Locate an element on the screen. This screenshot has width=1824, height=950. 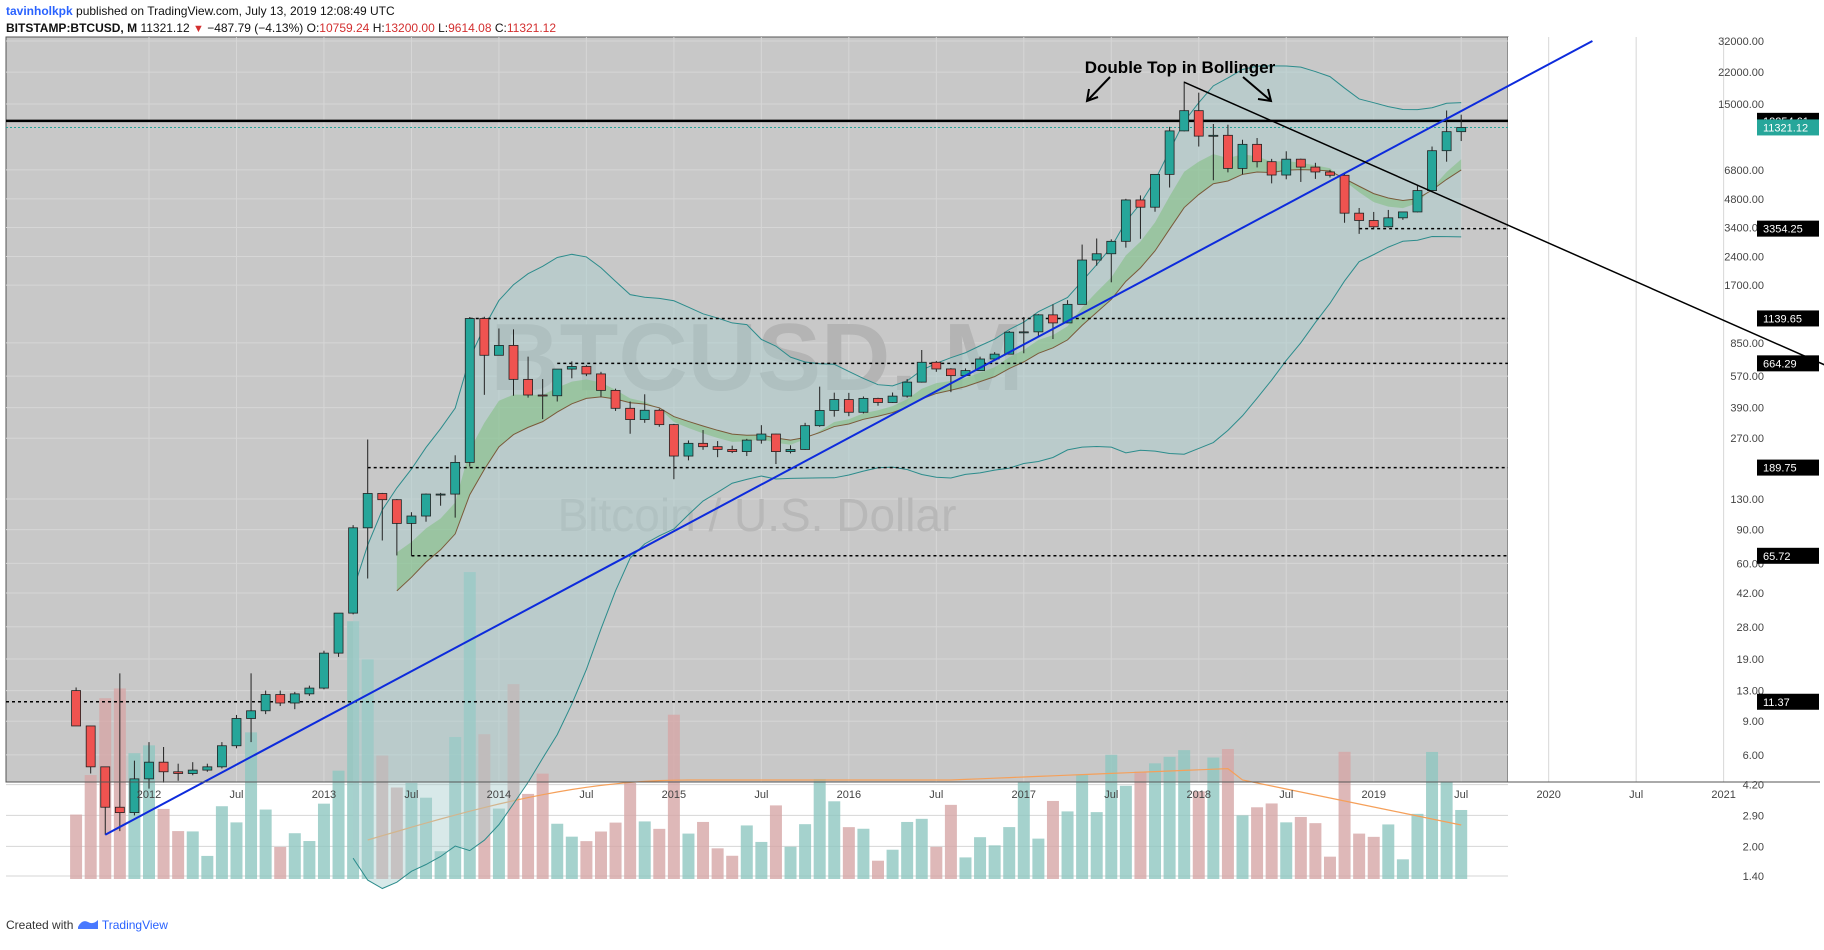
open-value: 10759.24 is located at coordinates (344, 28).